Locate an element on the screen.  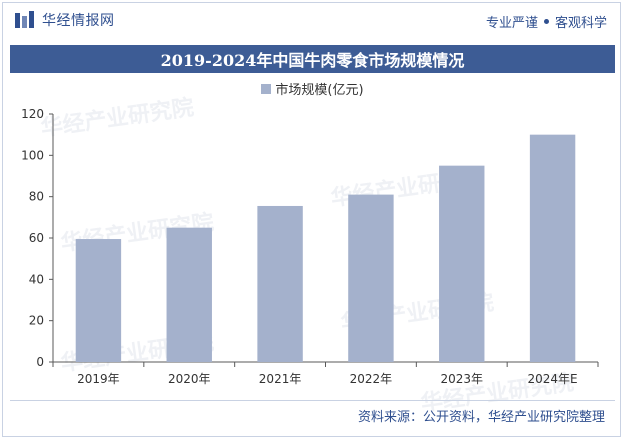
logo-icon is located at coordinates (24, 19).